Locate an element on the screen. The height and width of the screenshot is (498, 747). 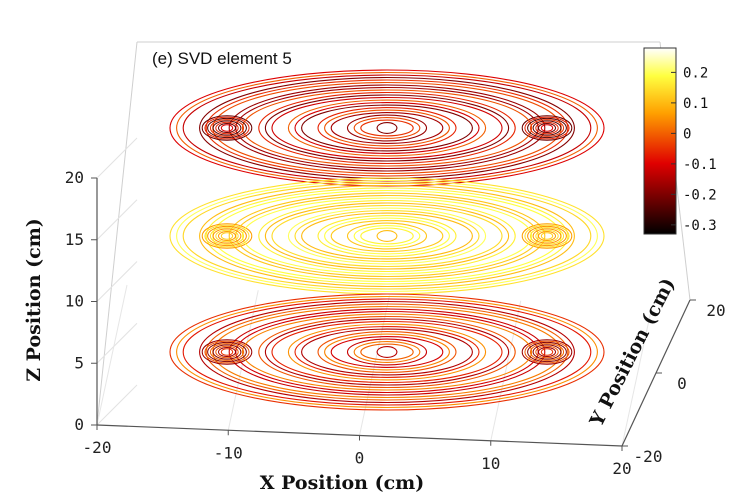
y-tick-label: 0 is located at coordinates (682, 383).